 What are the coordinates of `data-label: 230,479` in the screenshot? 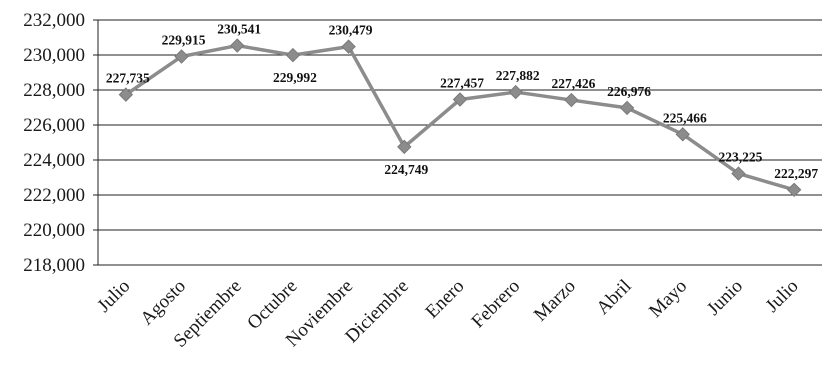 It's located at (351, 30).